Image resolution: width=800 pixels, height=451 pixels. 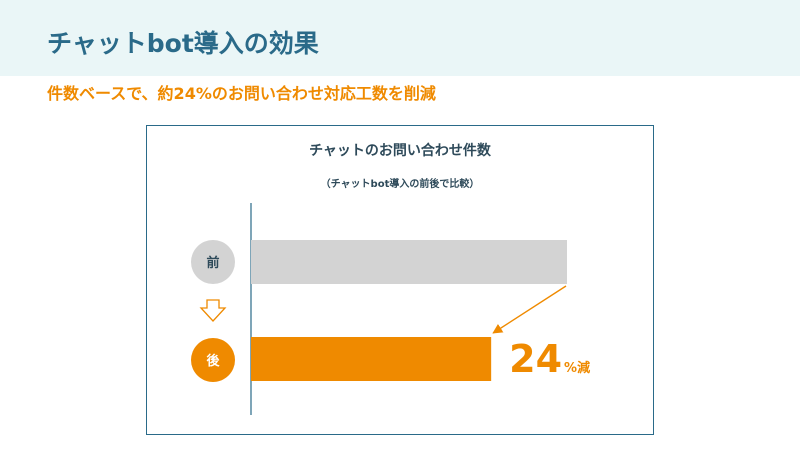 I want to click on slide-title: チャットbot導入の効果, so click(x=183, y=43).